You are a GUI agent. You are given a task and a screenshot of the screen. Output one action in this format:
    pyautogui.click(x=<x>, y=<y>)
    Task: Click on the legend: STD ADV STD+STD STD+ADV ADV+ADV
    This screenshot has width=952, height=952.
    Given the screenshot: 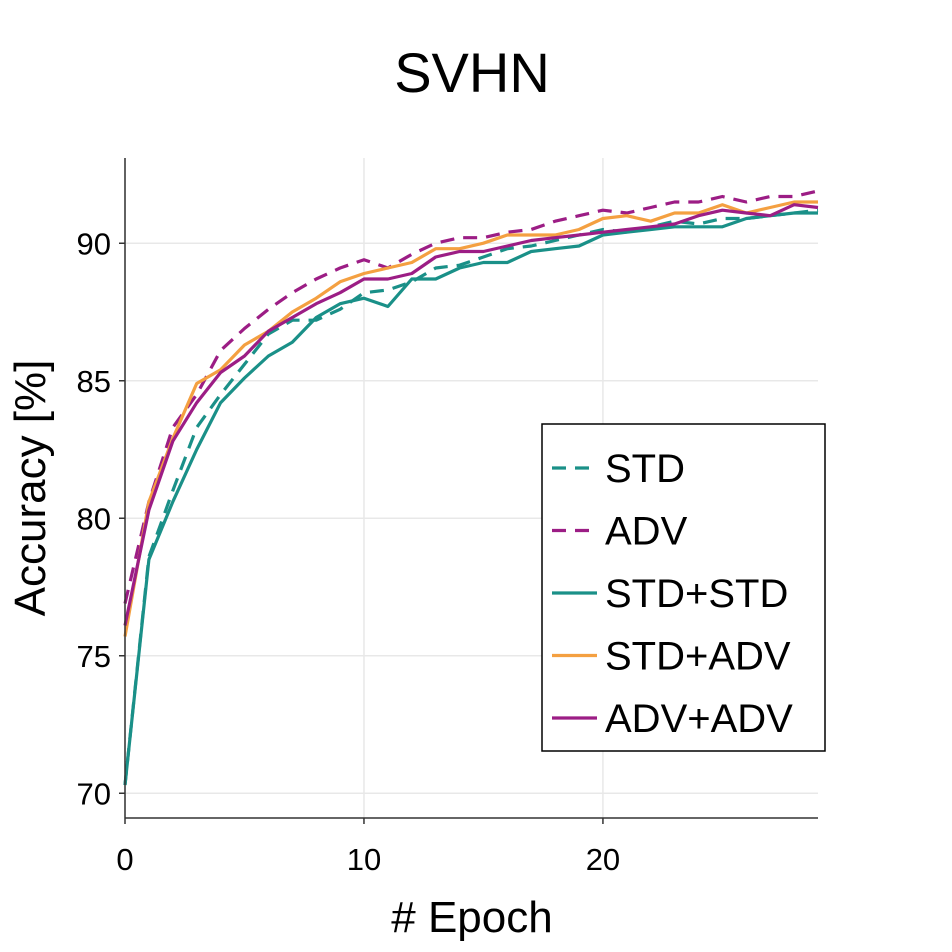 What is the action you would take?
    pyautogui.click(x=683, y=587)
    